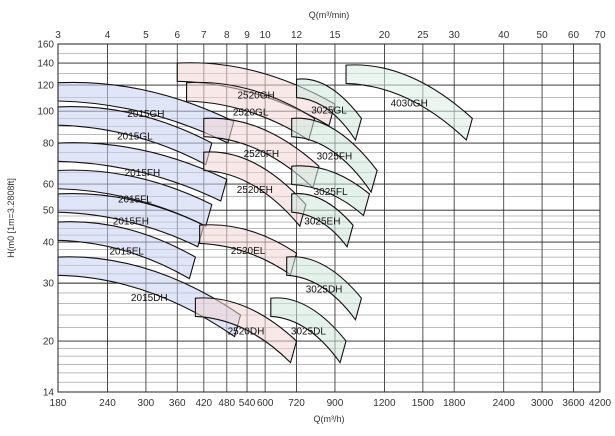 The height and width of the screenshot is (436, 615). I want to click on x-bottom-tick: 4200, so click(600, 403).